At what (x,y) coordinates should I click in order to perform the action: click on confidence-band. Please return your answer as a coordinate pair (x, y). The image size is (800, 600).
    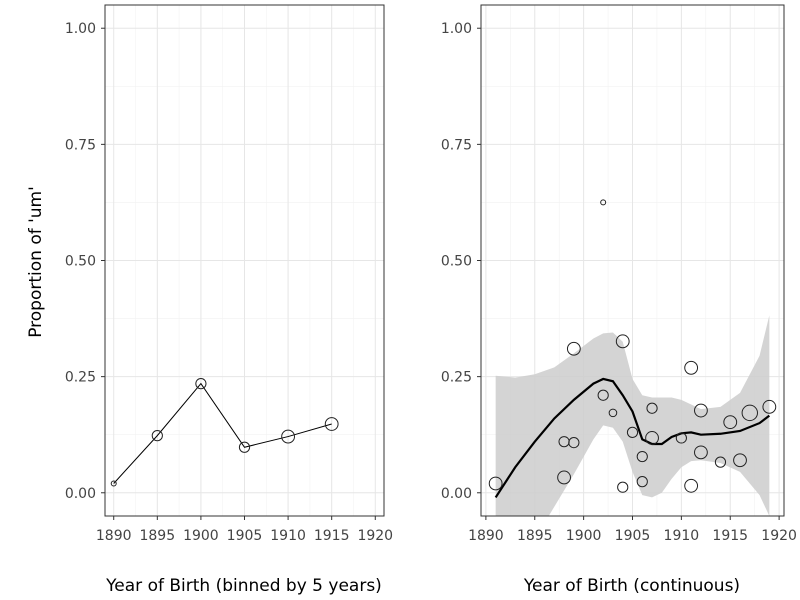
    Looking at the image, I should click on (632, 415).